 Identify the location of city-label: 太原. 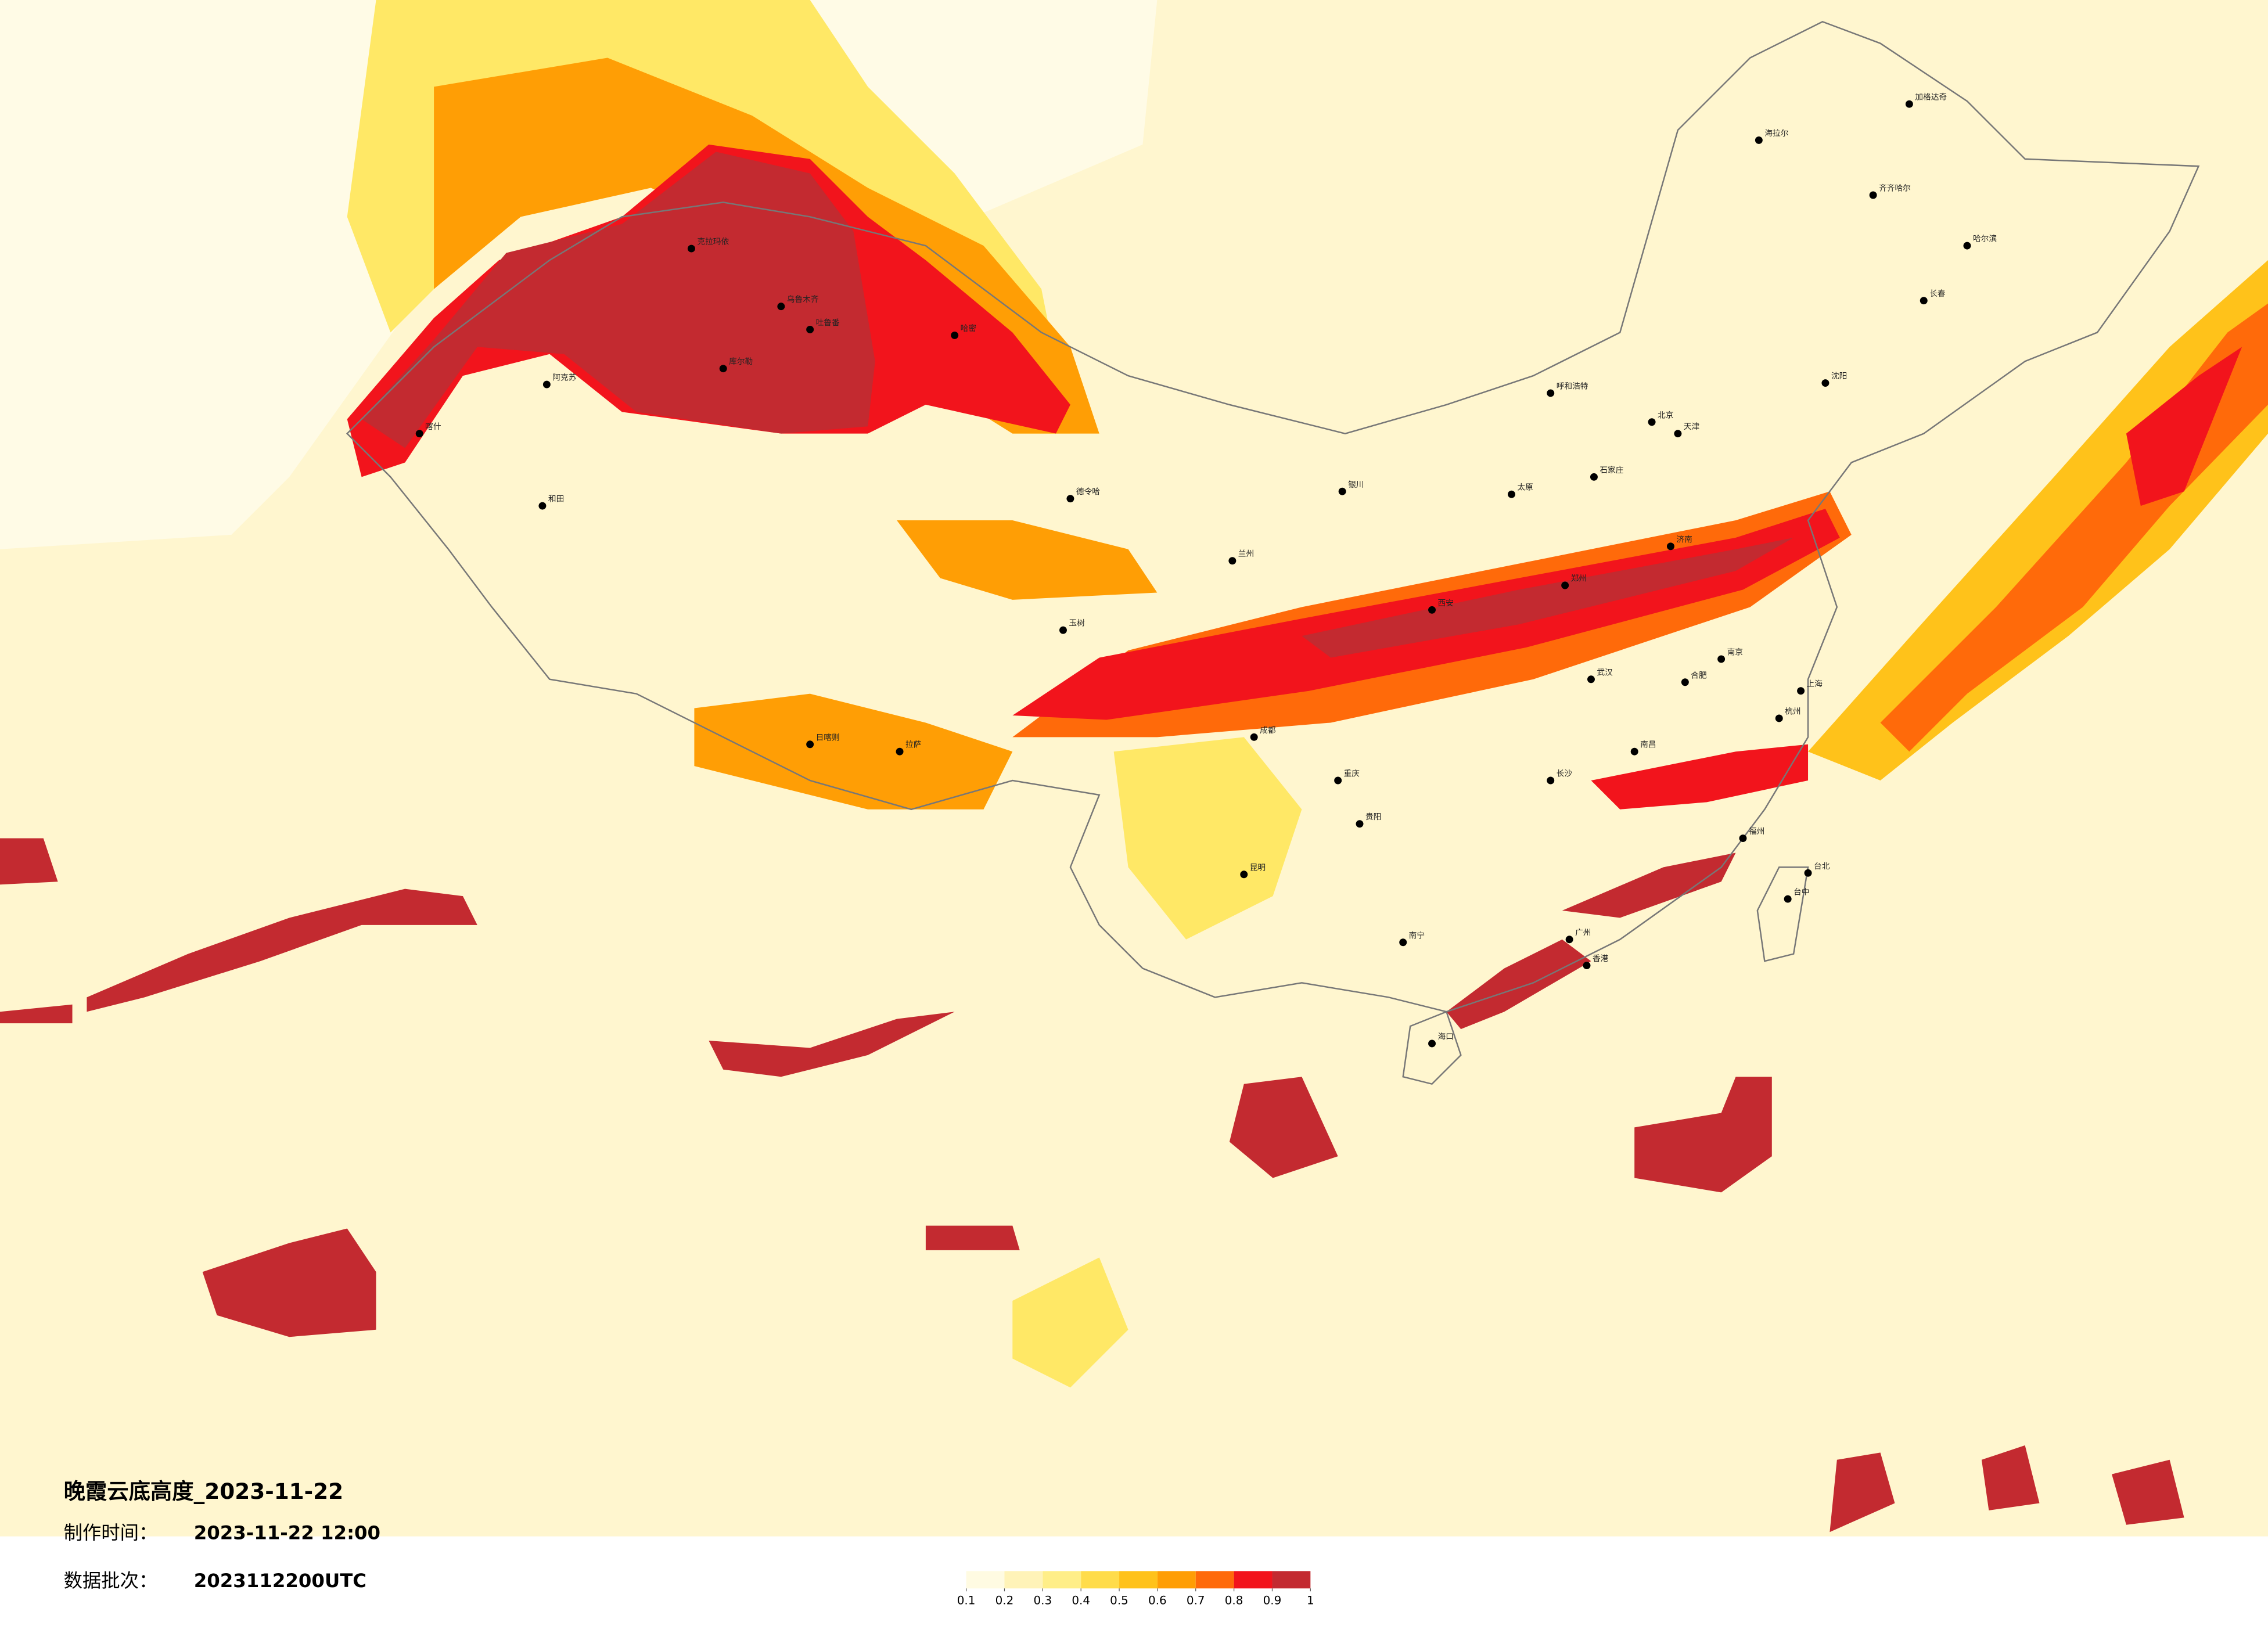
(1525, 487).